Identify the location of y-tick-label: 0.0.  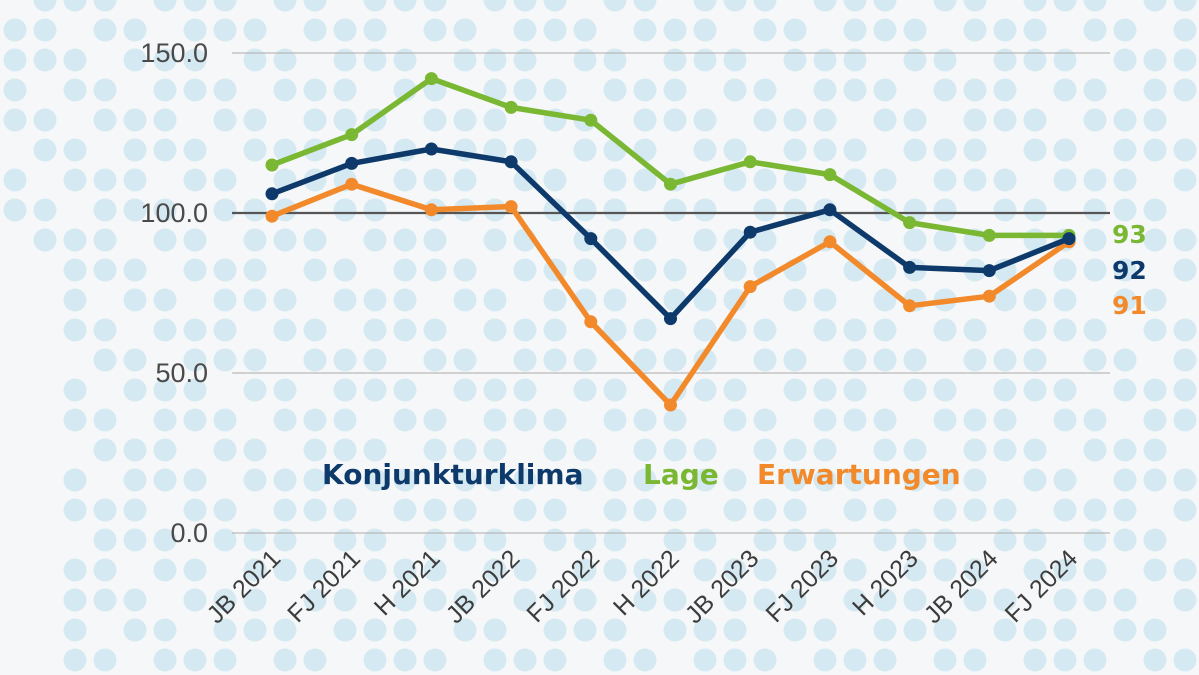
(189, 533).